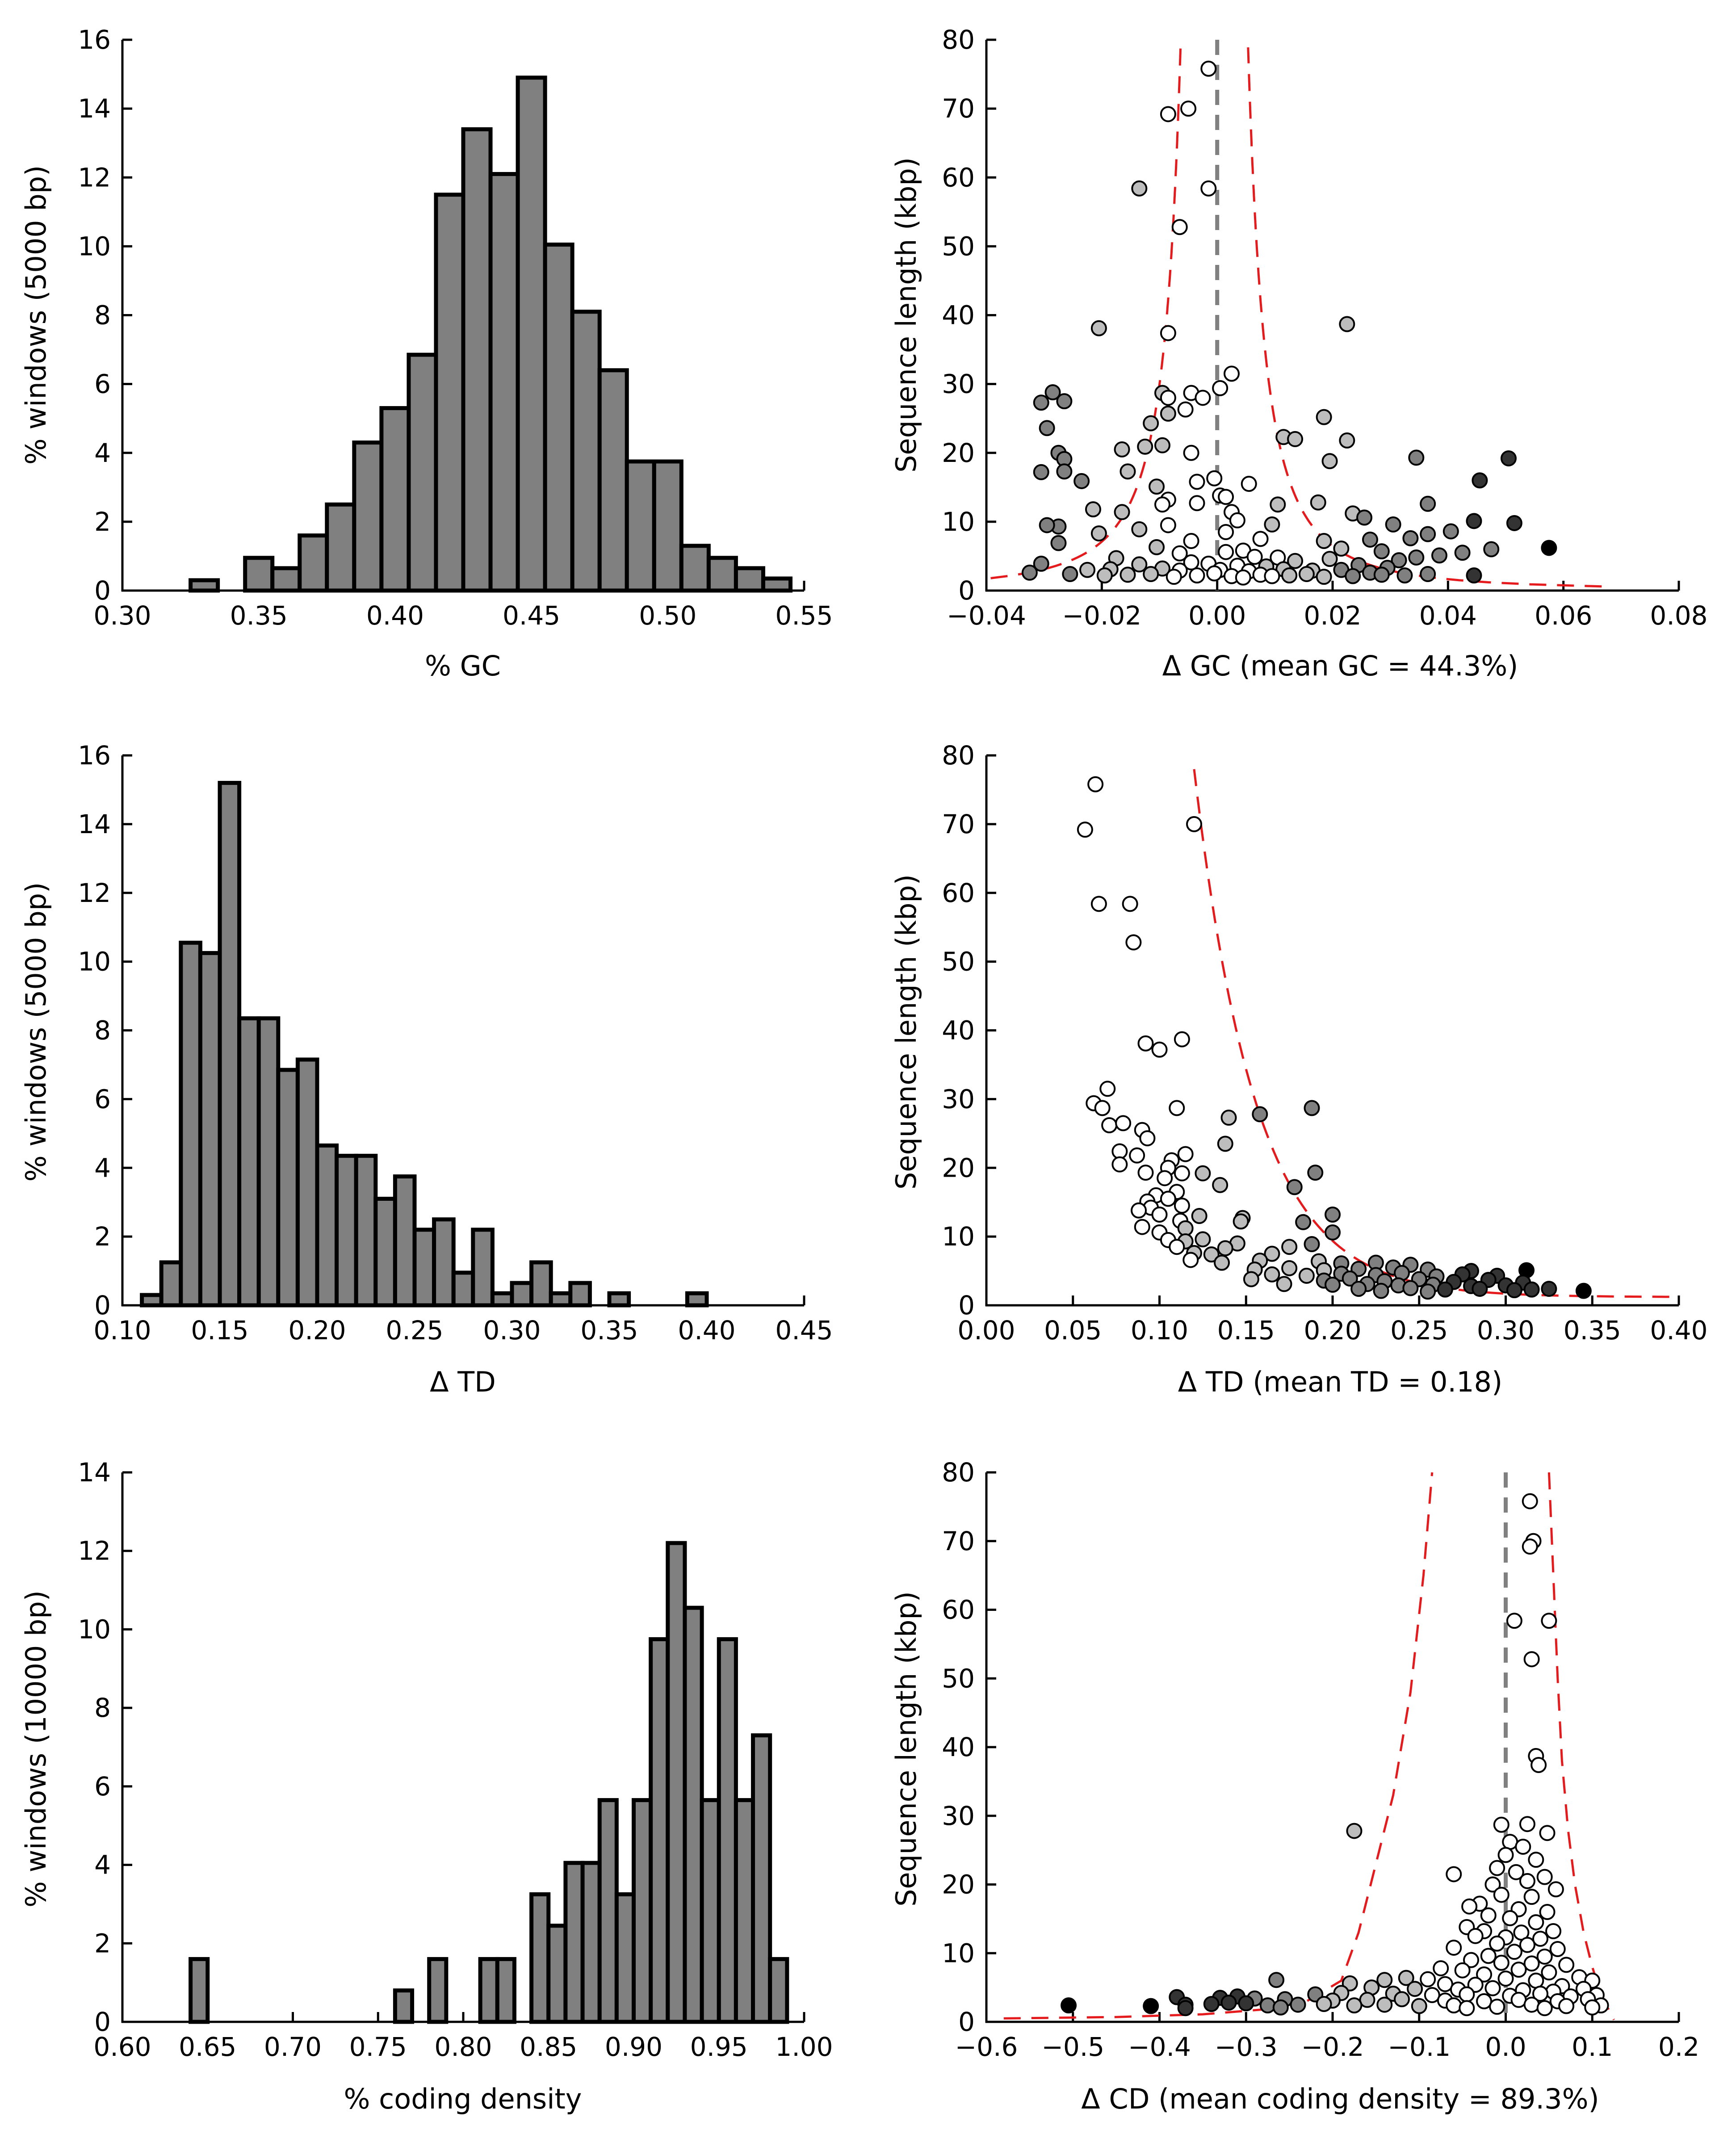 This screenshot has width=1736, height=2138. Describe the element at coordinates (36, 1749) in the screenshot. I see `y-axis-label: % windows (10000 bp)` at that location.